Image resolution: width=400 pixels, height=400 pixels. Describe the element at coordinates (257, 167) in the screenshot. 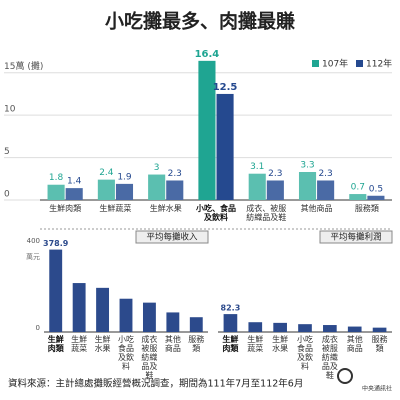

I see `value-label: 3.1` at that location.